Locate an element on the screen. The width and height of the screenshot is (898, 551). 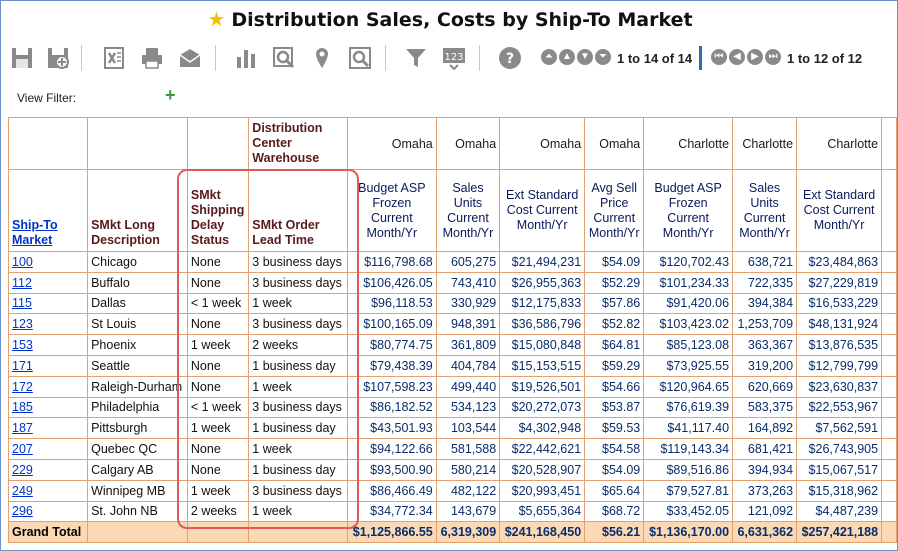
first-row-page-icon: ⏶ is located at coordinates (549, 57).